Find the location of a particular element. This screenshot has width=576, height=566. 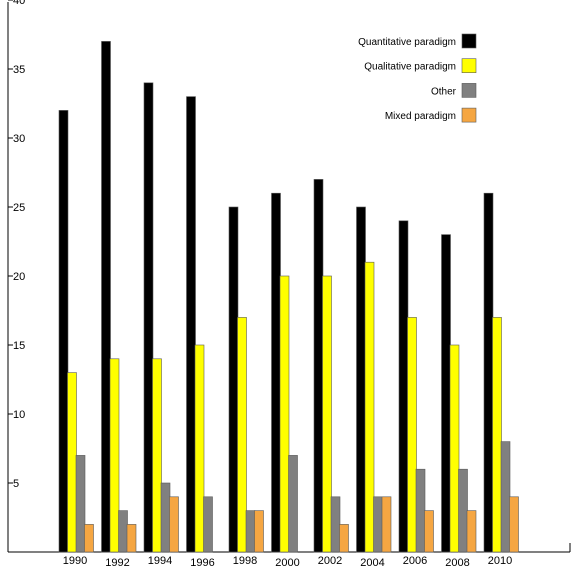

bar-qualitative-paradigm-1992 is located at coordinates (114, 455).